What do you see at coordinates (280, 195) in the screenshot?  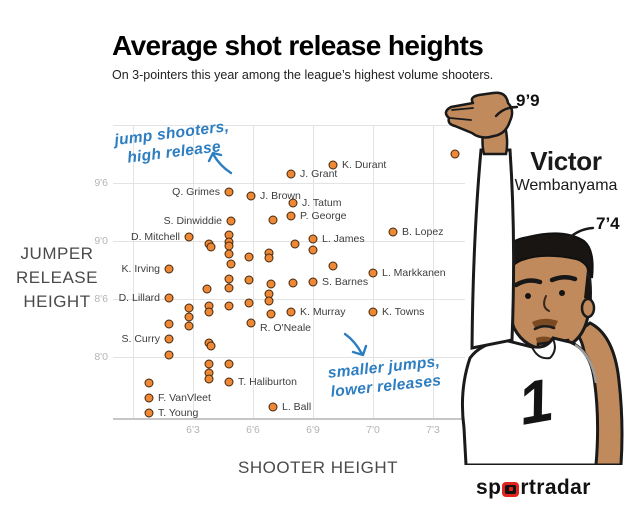 I see `point-label: J. Brown` at bounding box center [280, 195].